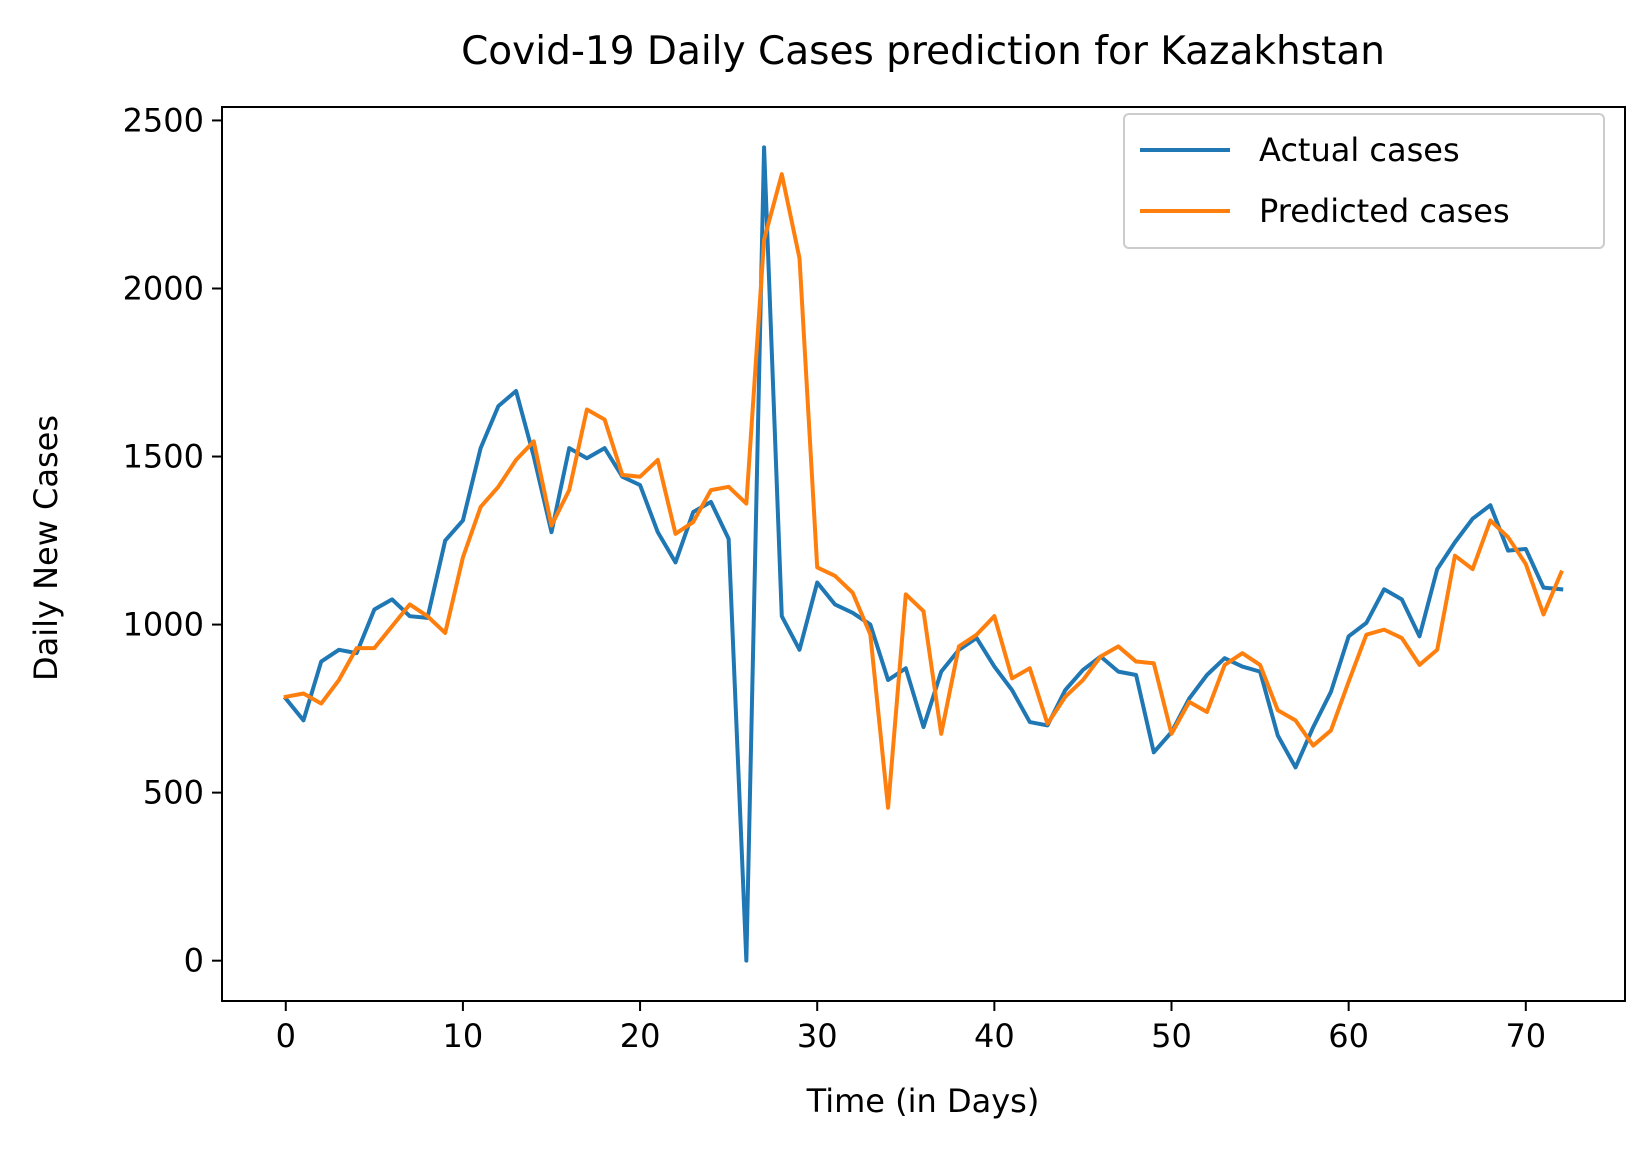  I want to click on y-tick-label: 0, so click(194, 961).